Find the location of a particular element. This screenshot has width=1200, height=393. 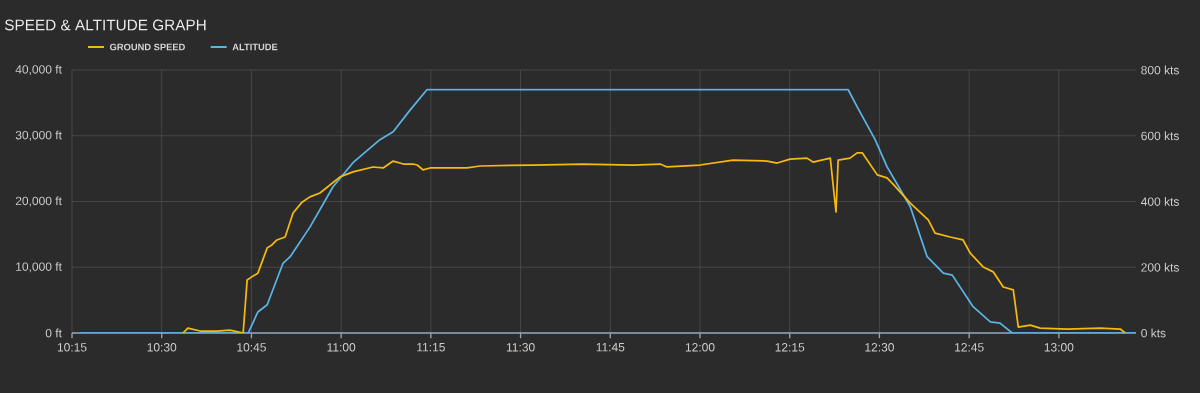

y2-tick-label: 200 kts is located at coordinates (1160, 267).